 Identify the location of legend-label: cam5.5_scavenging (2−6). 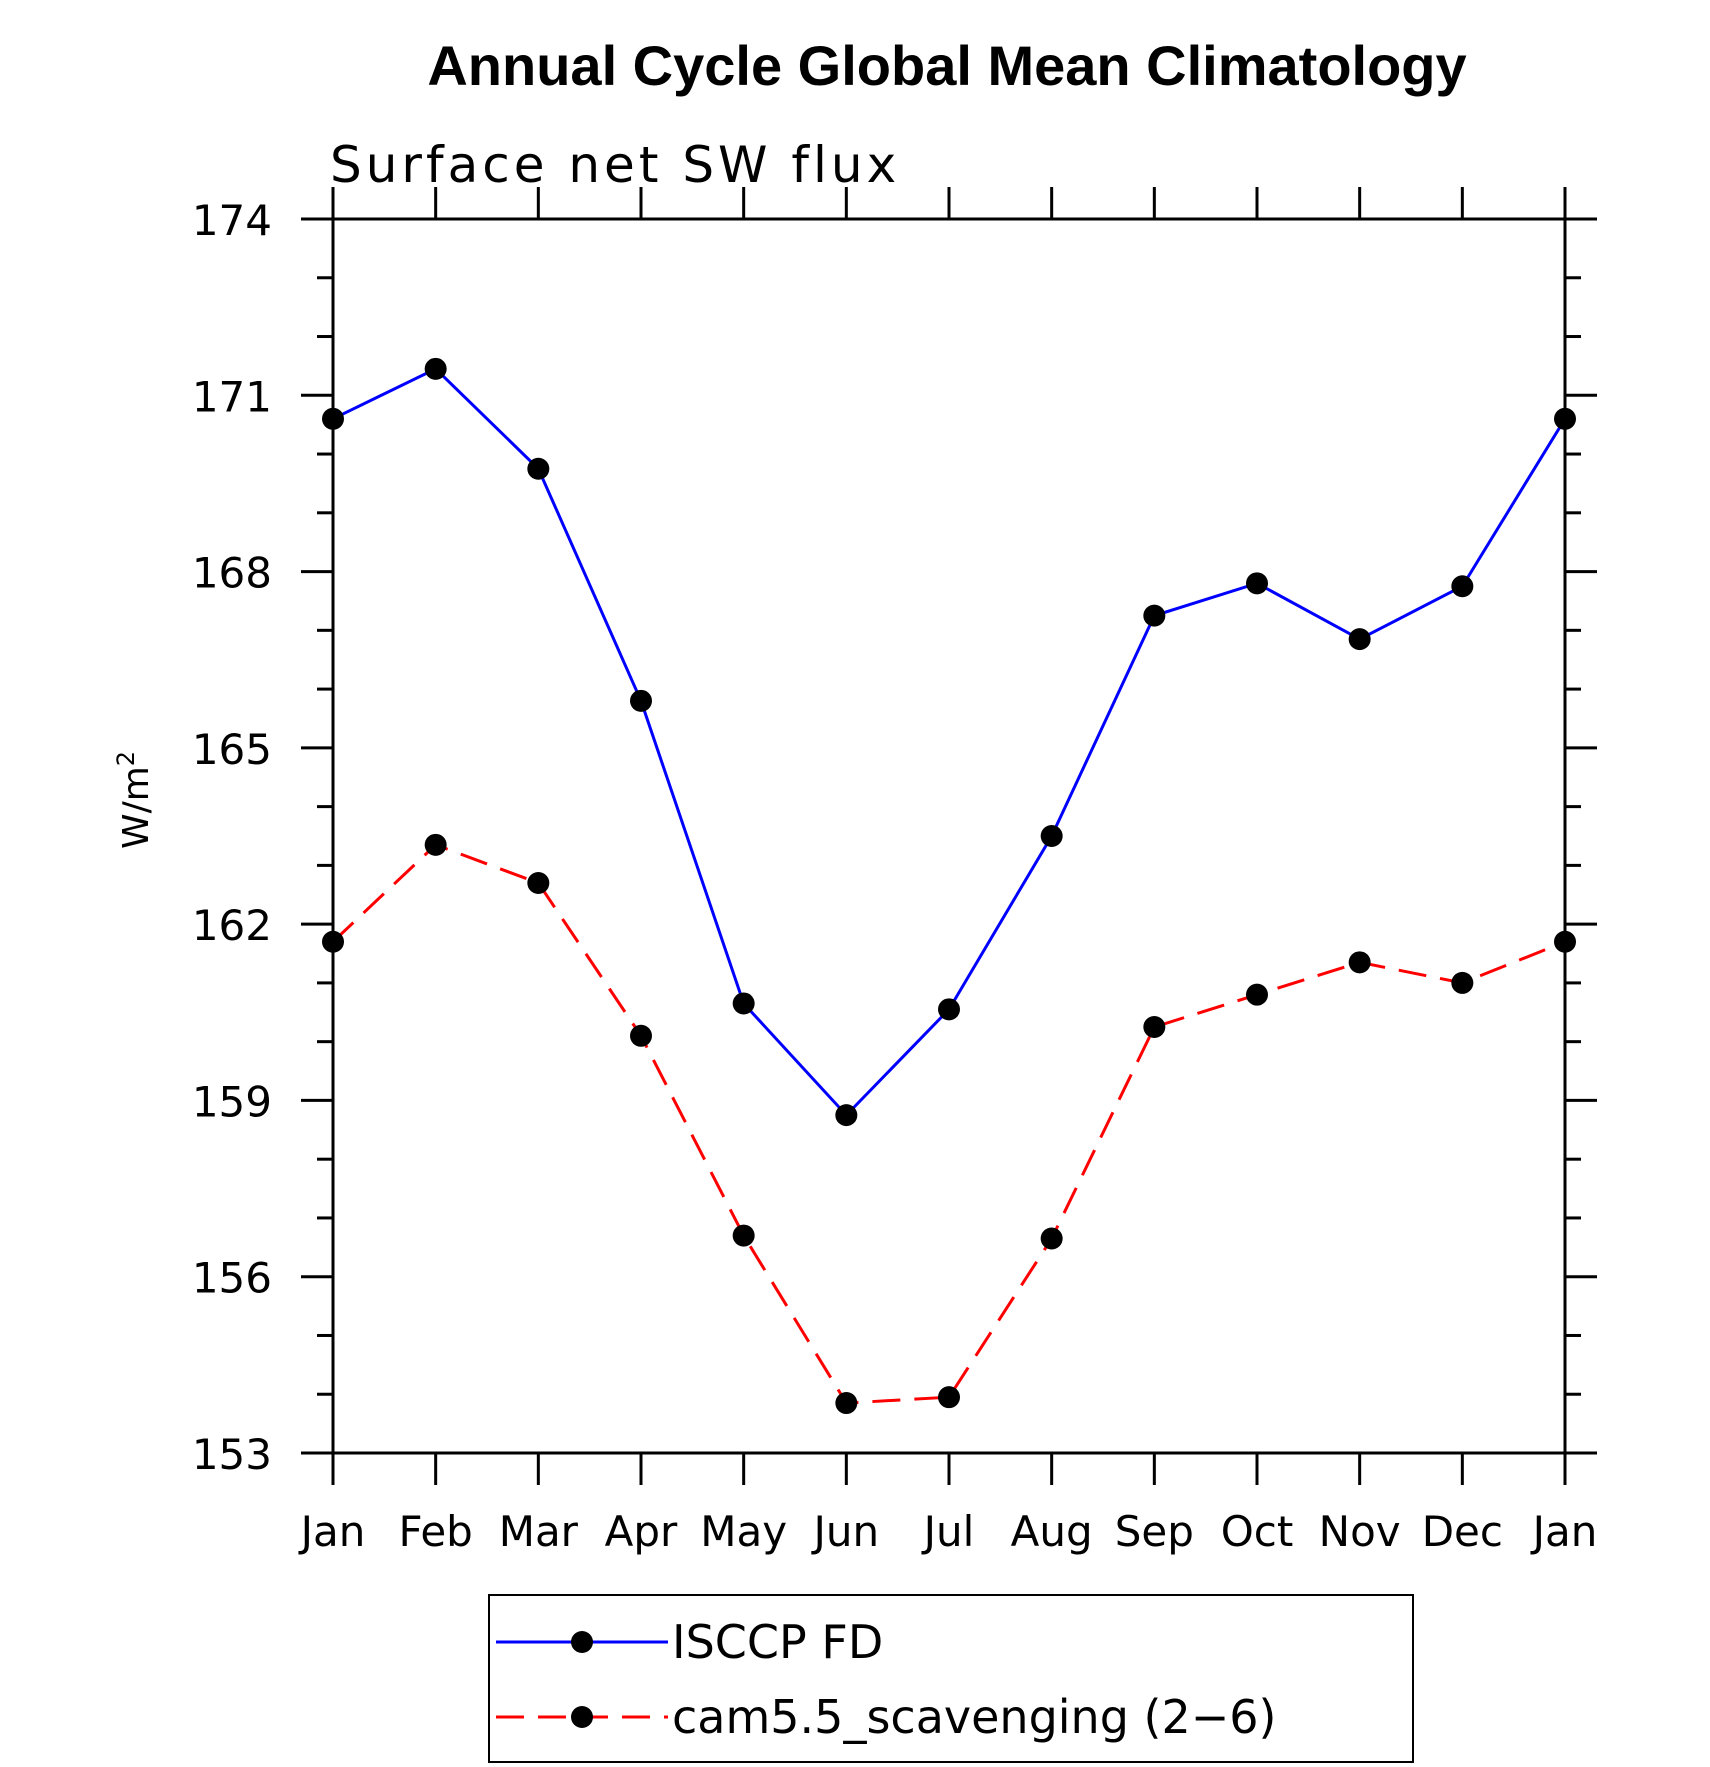
(974, 1717).